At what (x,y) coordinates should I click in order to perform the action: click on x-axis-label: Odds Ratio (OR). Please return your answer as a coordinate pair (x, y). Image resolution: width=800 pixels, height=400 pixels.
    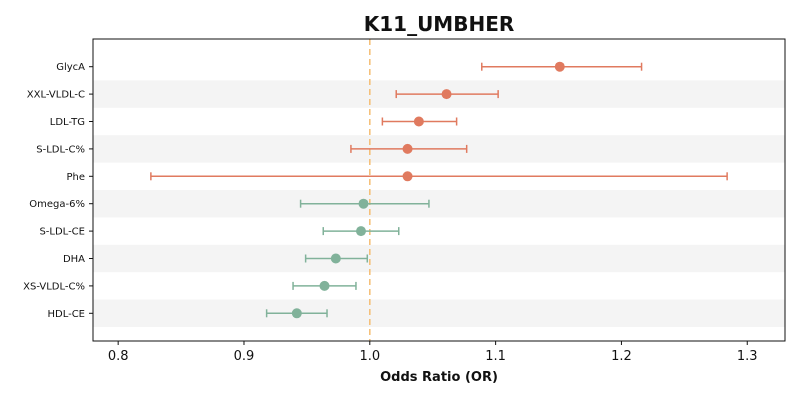
    Looking at the image, I should click on (439, 377).